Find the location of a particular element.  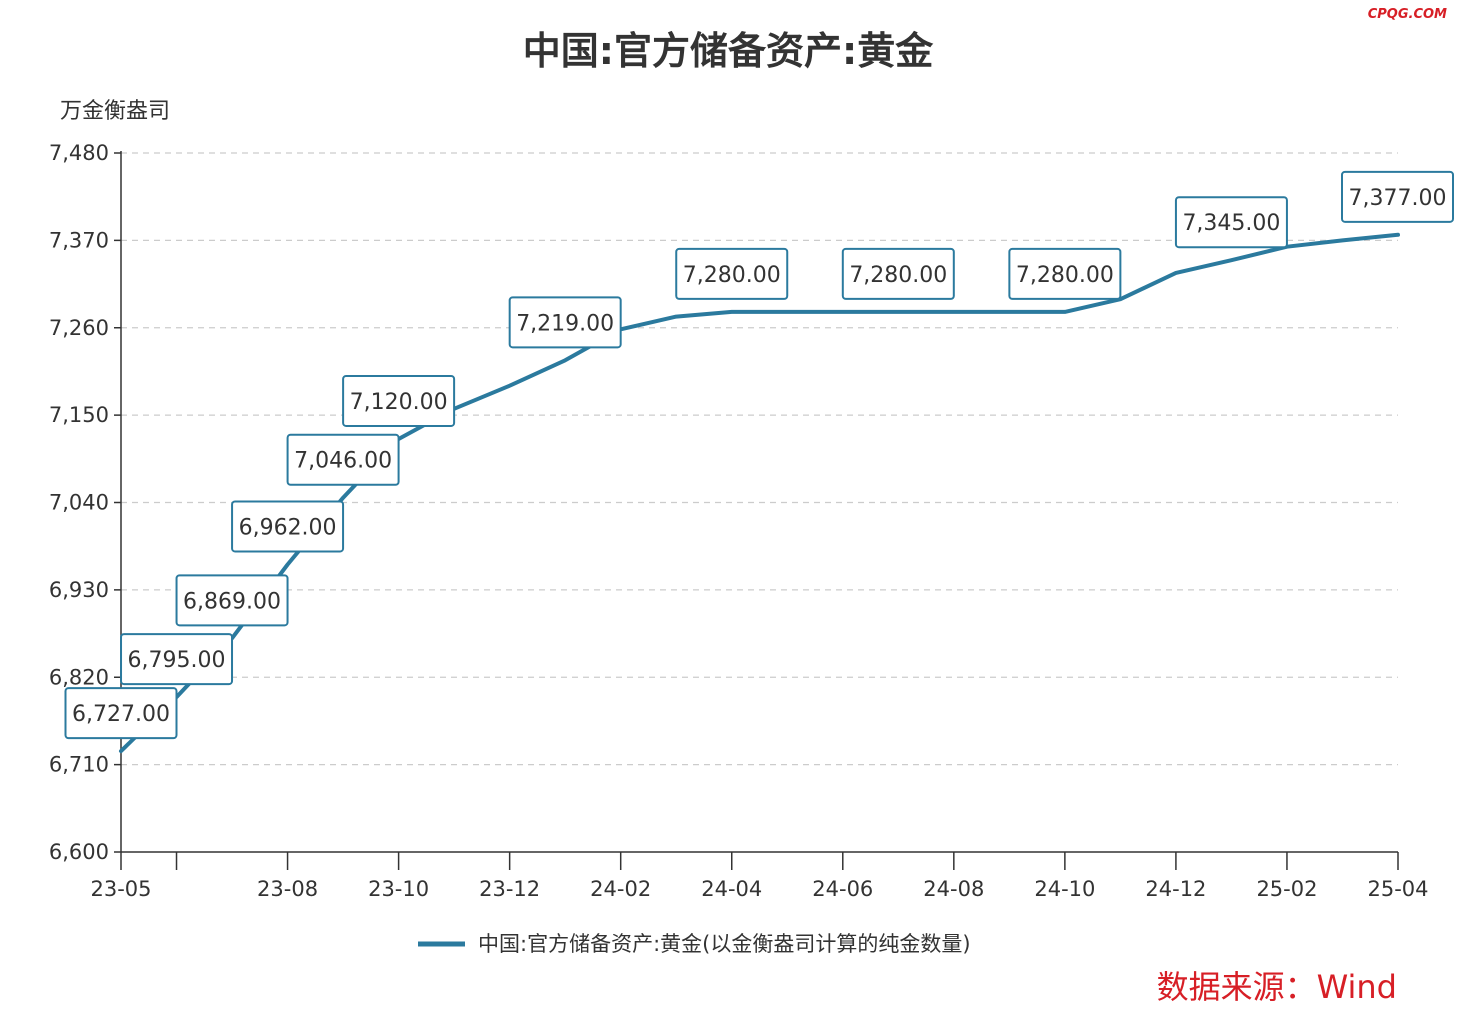

legend: 中国:官方储备资产:黄金(以金衡盎司计算的纯金数量) is located at coordinates (694, 944).